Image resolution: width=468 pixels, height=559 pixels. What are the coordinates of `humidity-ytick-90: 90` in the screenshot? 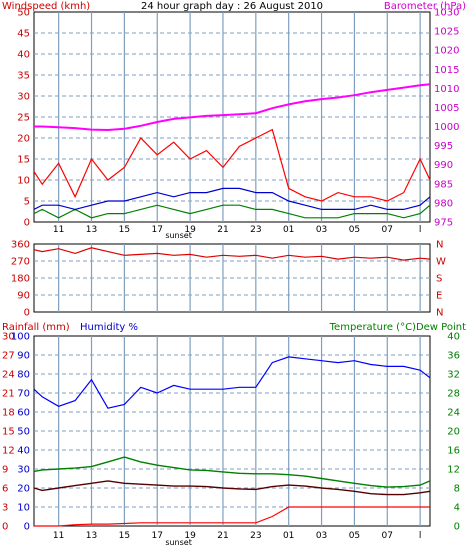 It's located at (23, 356).